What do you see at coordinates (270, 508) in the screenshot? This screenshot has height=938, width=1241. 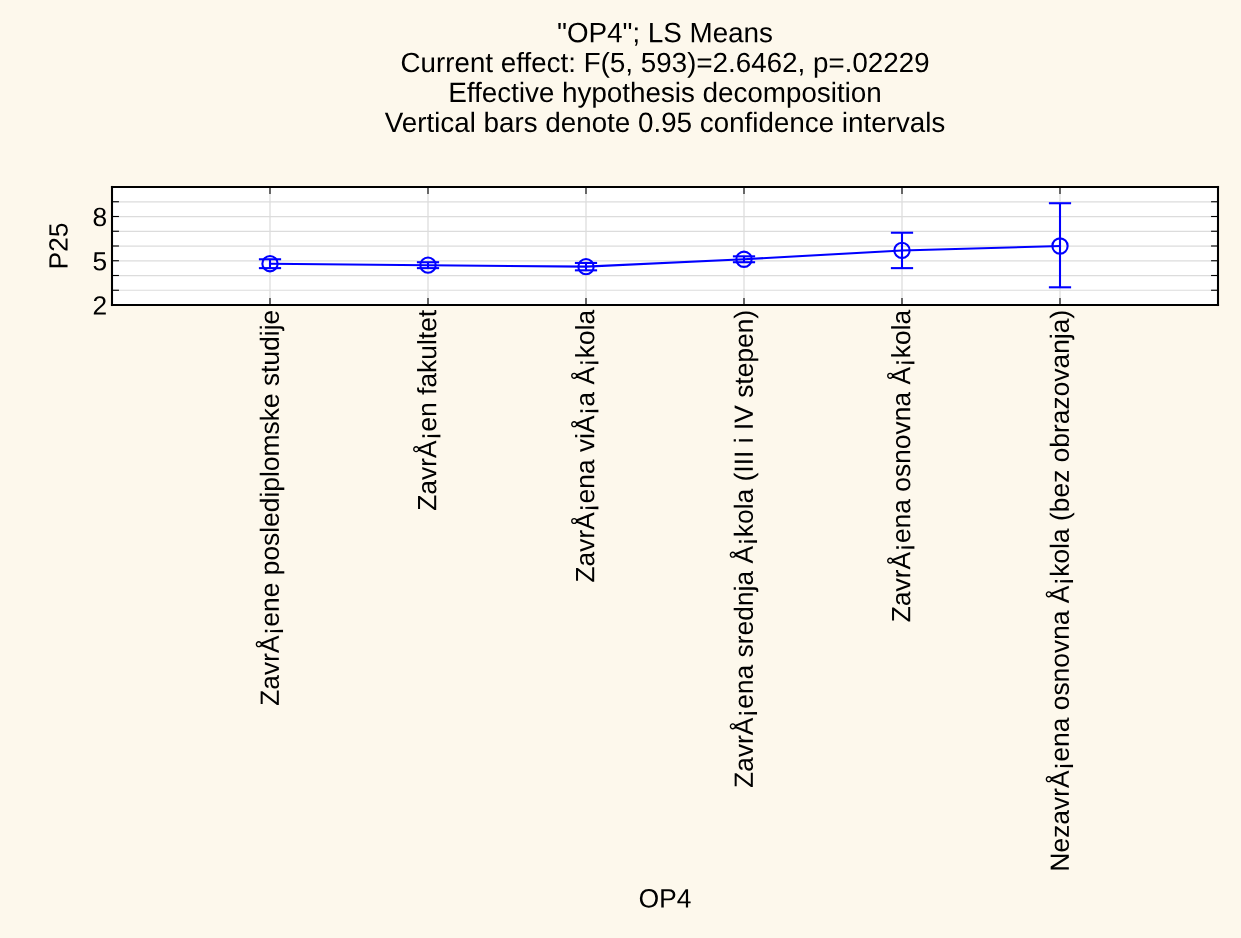 I see `x-tick-label: ZavrÅ¡ene poslediplomske studije` at bounding box center [270, 508].